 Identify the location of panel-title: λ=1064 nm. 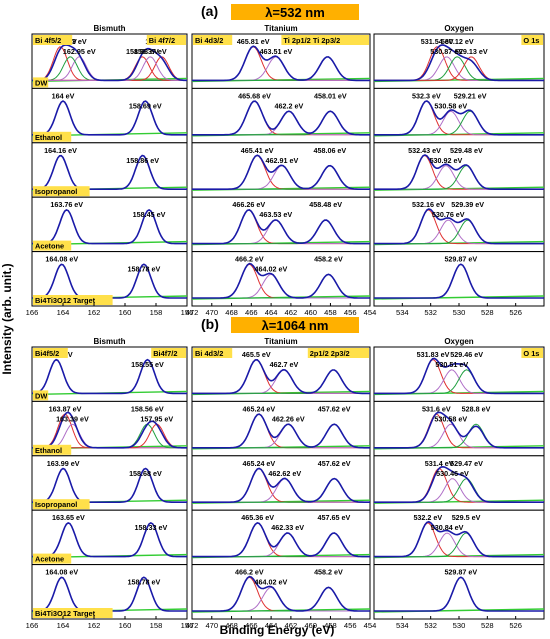
(295, 325).